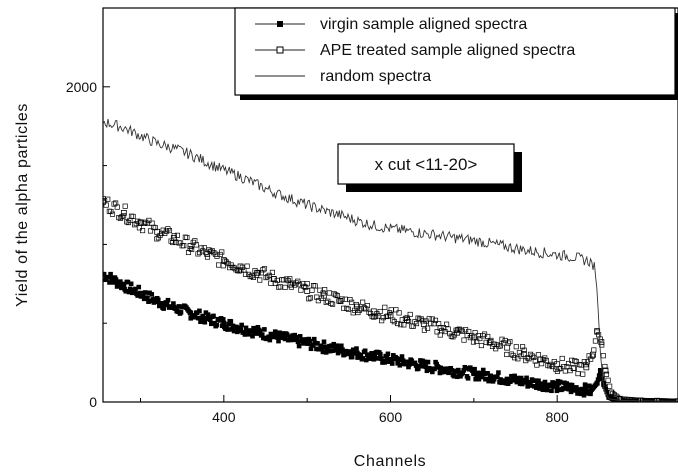  I want to click on y-axis-title: Yield of the alpha particles, so click(22, 205).